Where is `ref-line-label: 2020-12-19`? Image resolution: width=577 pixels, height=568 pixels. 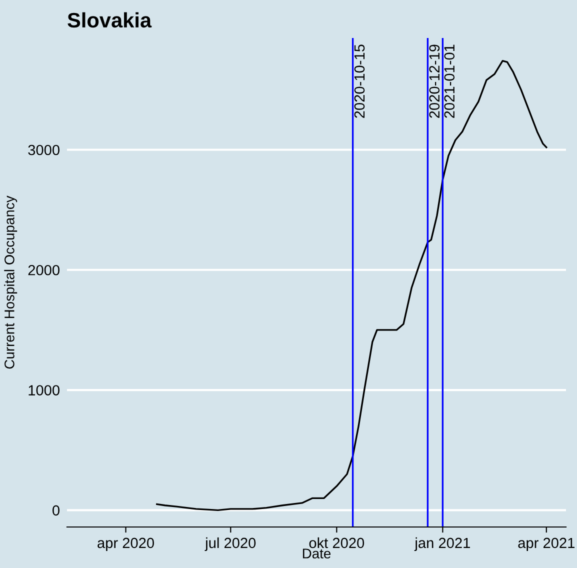 ref-line-label: 2020-12-19 is located at coordinates (434, 81).